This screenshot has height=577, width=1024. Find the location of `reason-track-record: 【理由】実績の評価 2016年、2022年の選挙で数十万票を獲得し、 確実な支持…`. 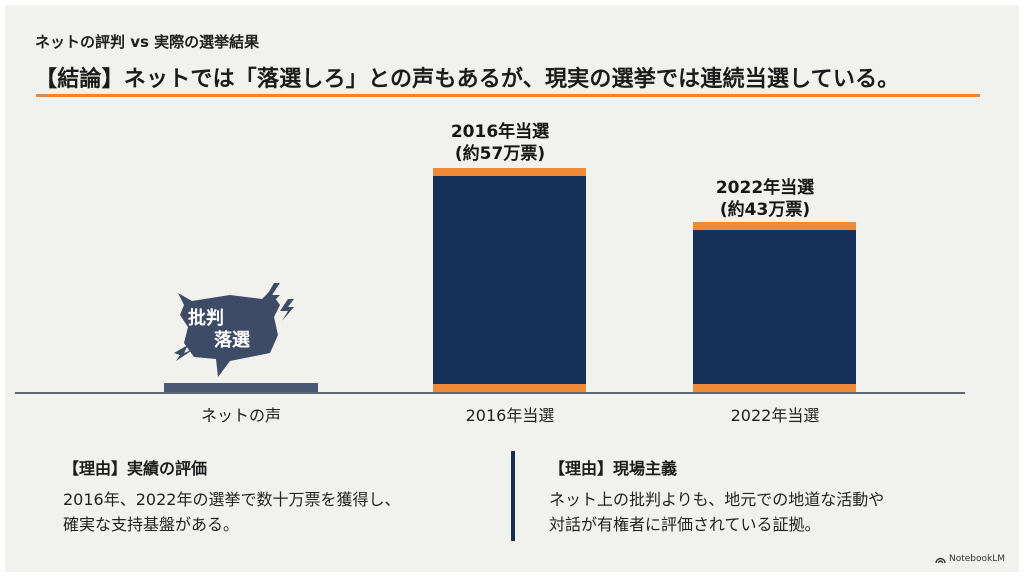

reason-track-record: 【理由】実績の評価 2016年、2022年の選挙で数十万票を獲得し、 確実な支持… is located at coordinates (231, 496).